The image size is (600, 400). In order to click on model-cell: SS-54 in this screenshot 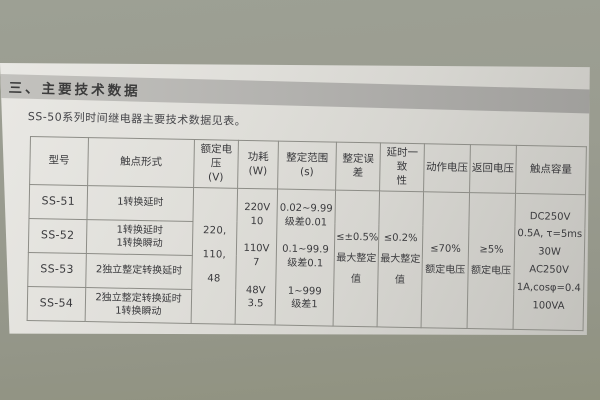, I will do `click(56, 303)`.